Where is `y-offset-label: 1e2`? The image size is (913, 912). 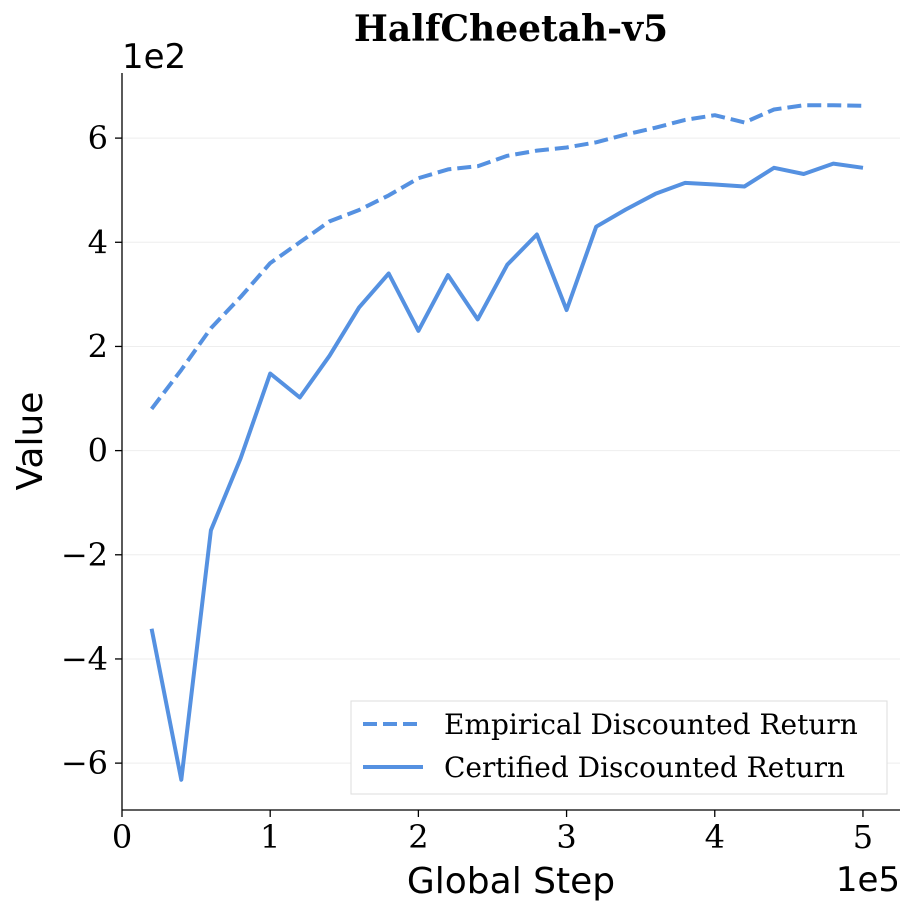
y-offset-label: 1e2 is located at coordinates (154, 57).